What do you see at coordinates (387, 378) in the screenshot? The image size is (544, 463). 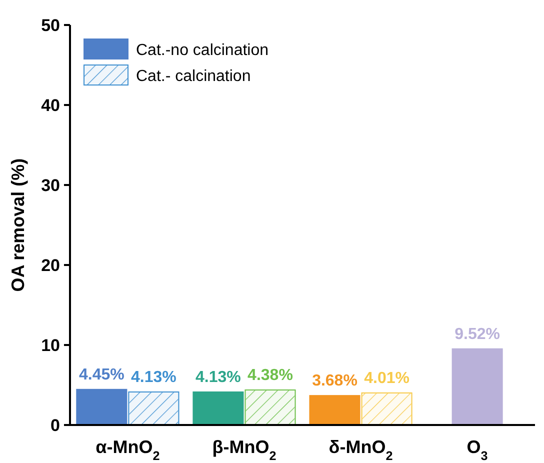 I see `data-label: 4.01%` at bounding box center [387, 378].